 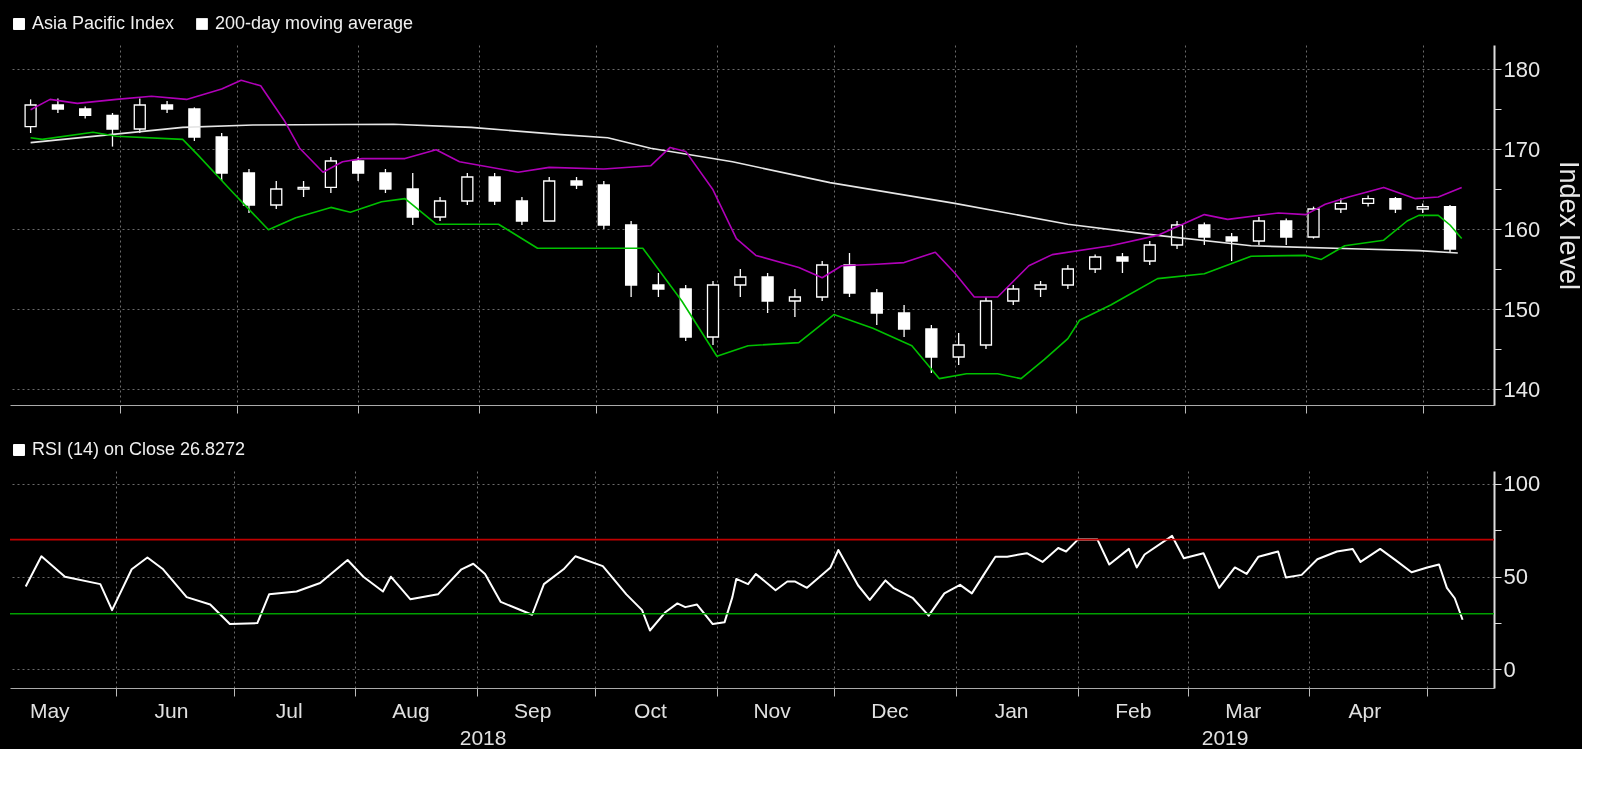 What do you see at coordinates (1243, 710) in the screenshot?
I see `x-tick-label: Mar` at bounding box center [1243, 710].